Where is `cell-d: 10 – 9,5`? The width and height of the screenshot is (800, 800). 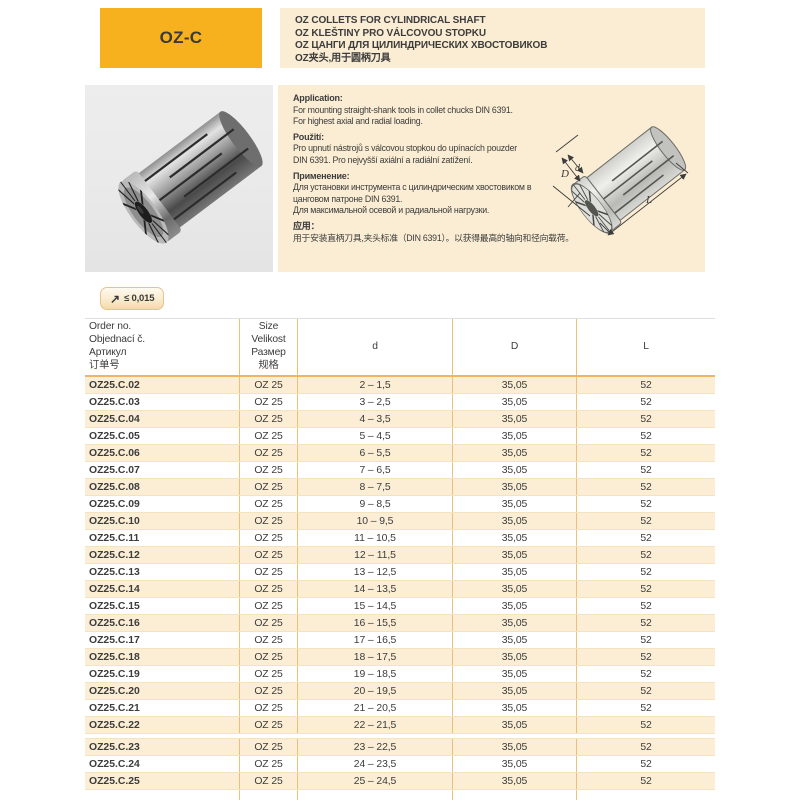
cell-d: 10 – 9,5 is located at coordinates (375, 521).